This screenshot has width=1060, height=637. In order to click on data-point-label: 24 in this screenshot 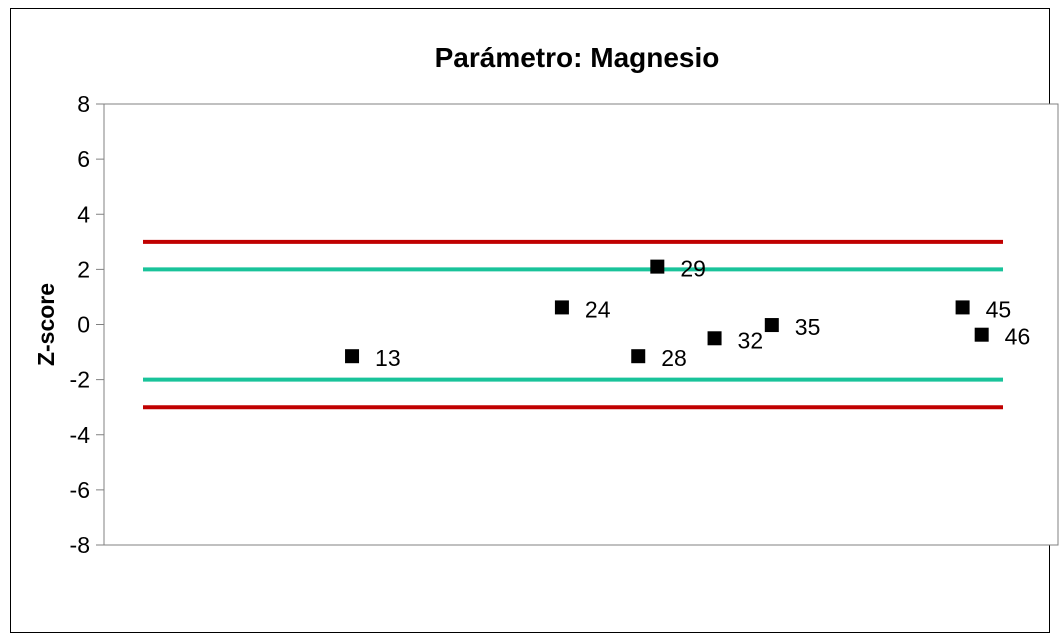, I will do `click(598, 309)`.